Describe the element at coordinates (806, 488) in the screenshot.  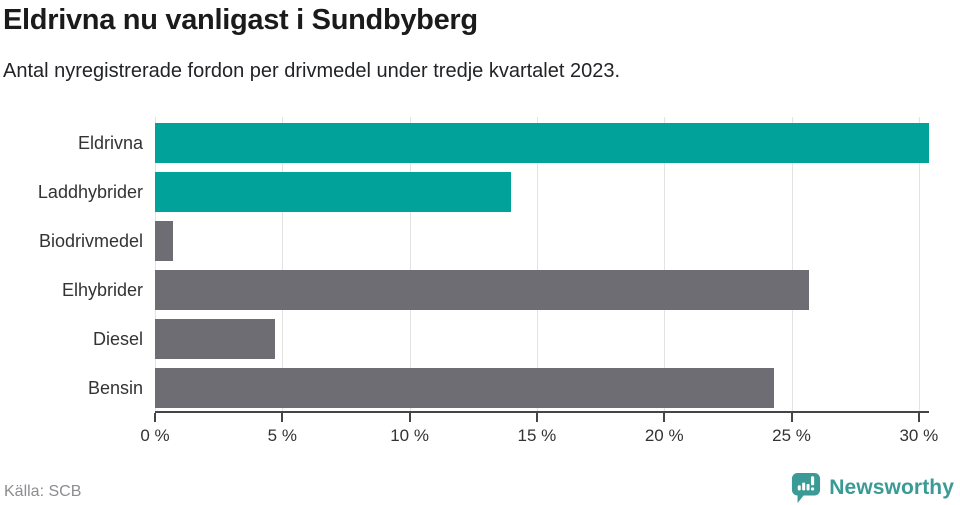
I see `newsworthy-logo-icon` at that location.